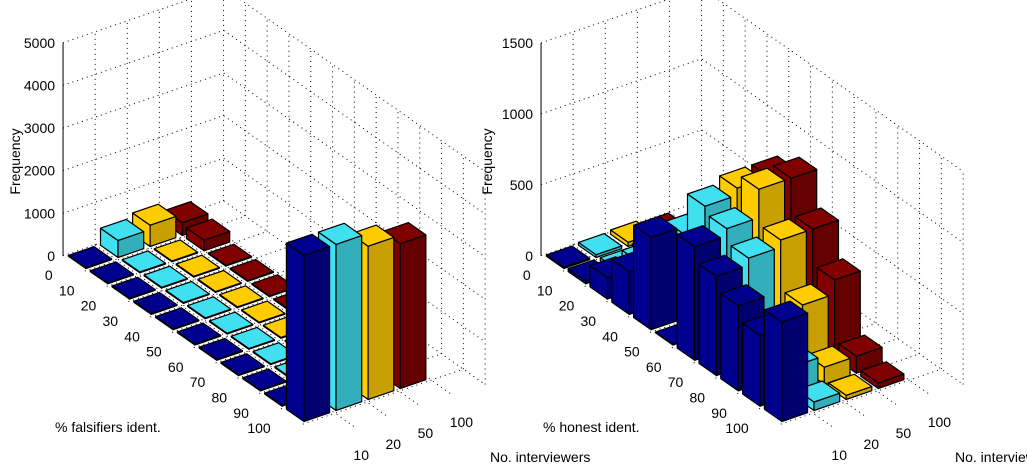 The width and height of the screenshot is (1027, 470). I want to click on z-tick-label: 1500, so click(517, 43).